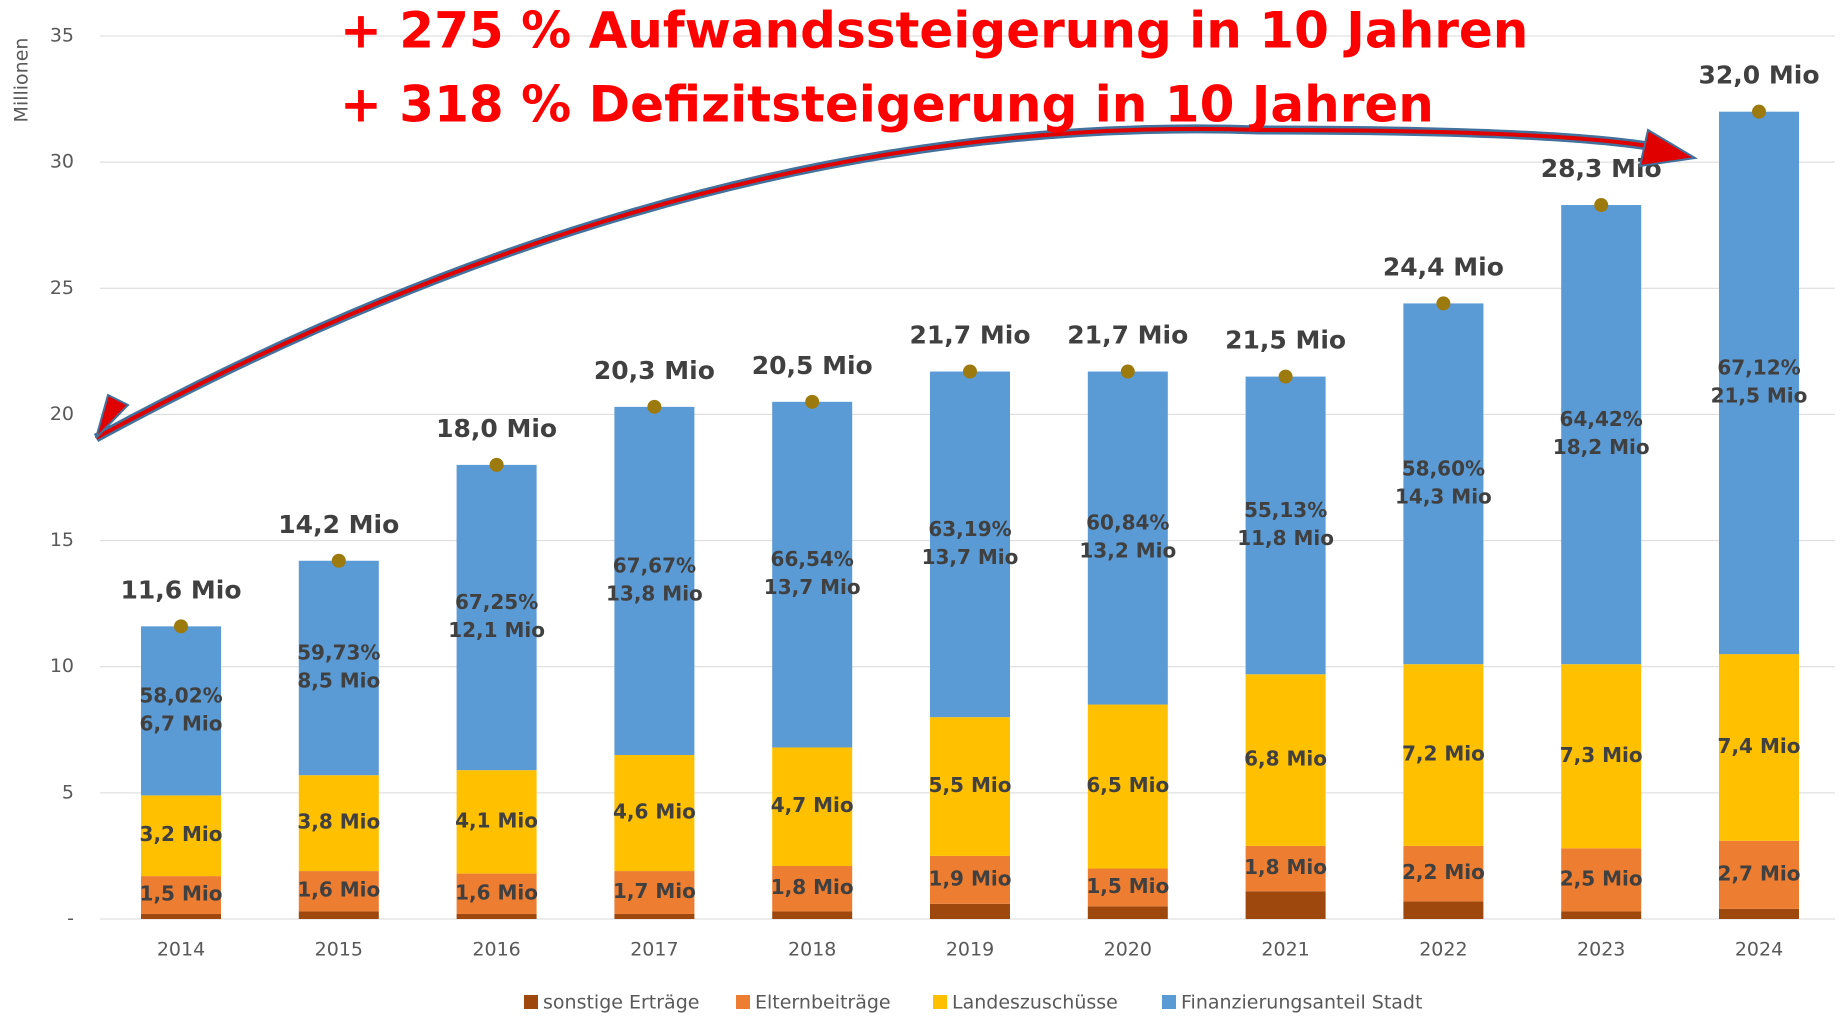  What do you see at coordinates (1285, 759) in the screenshot?
I see `value-label: 6,8 Mio` at bounding box center [1285, 759].